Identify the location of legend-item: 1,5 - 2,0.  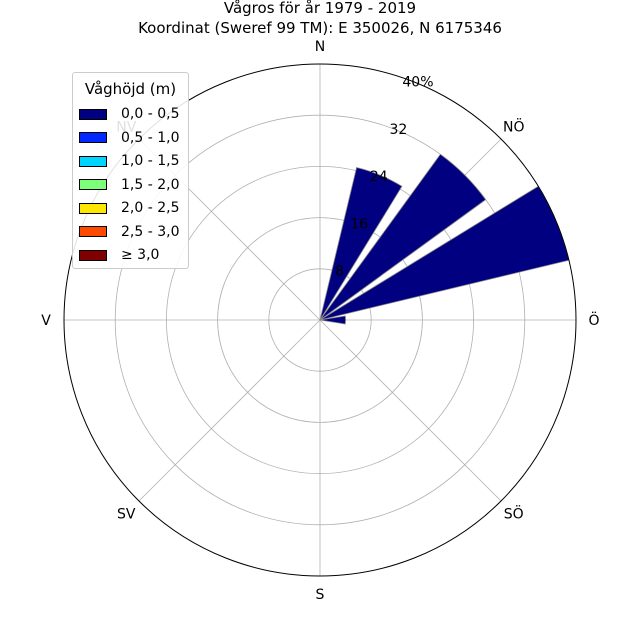
(129, 185).